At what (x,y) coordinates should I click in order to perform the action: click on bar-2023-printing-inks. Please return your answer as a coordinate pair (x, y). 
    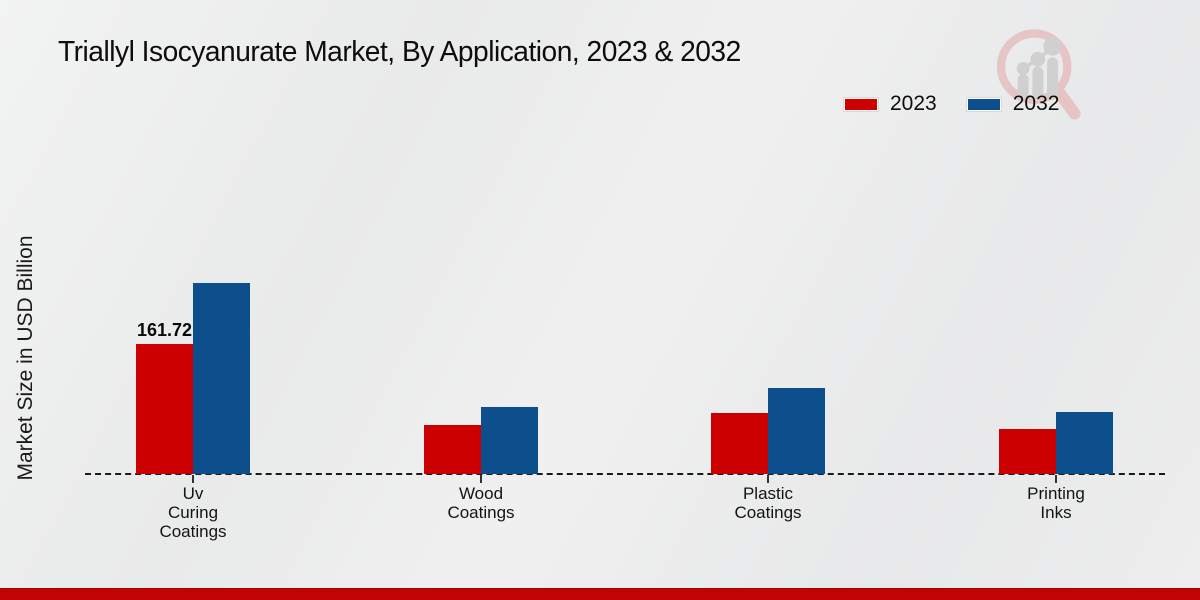
    Looking at the image, I should click on (1027, 451).